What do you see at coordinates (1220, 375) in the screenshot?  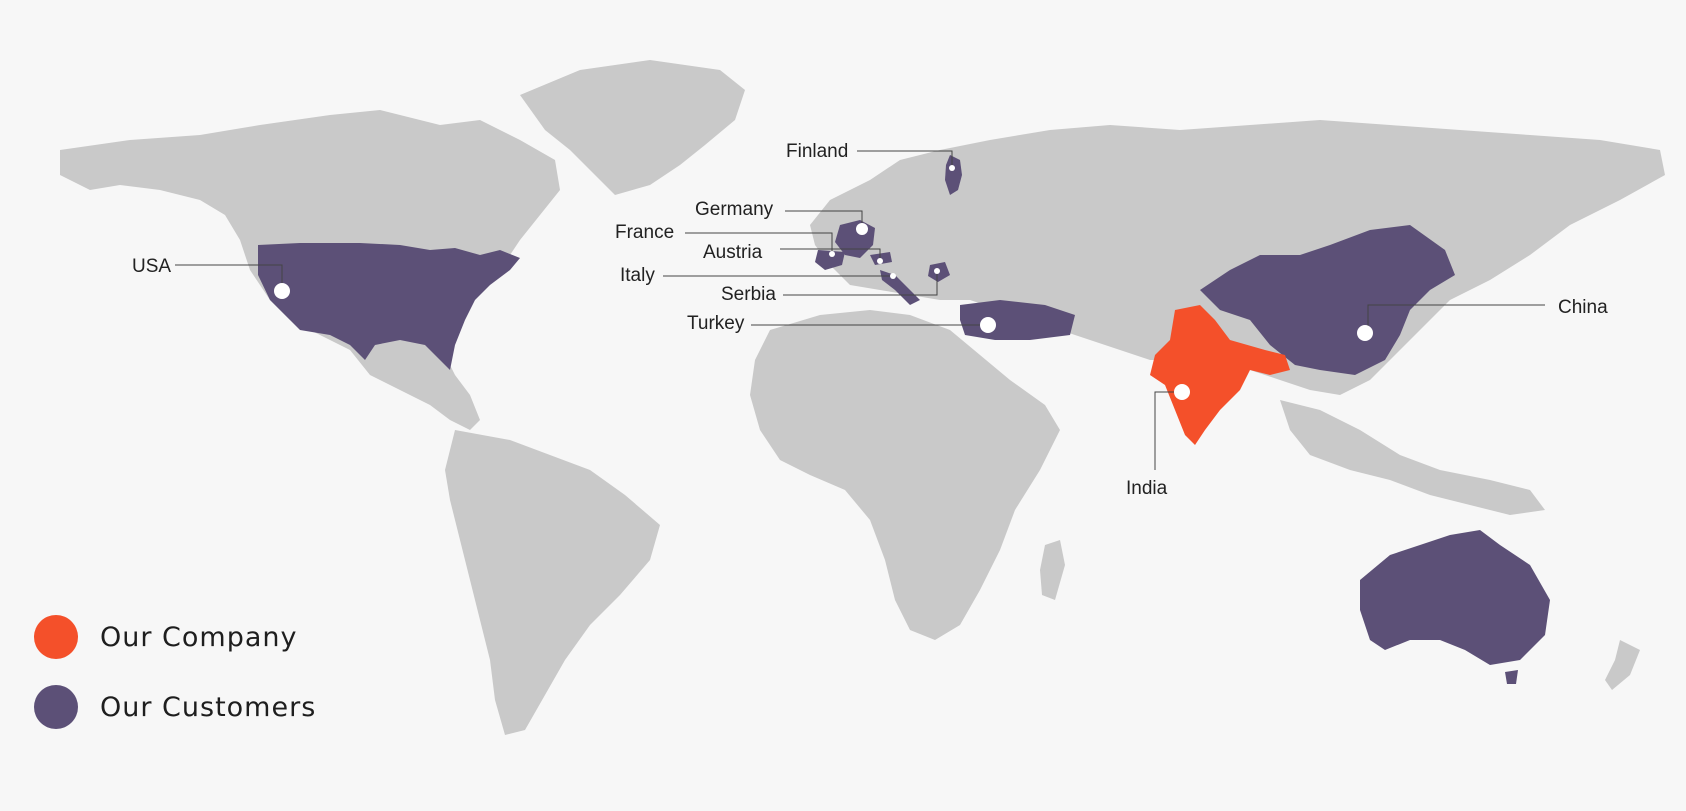 I see `country-india` at bounding box center [1220, 375].